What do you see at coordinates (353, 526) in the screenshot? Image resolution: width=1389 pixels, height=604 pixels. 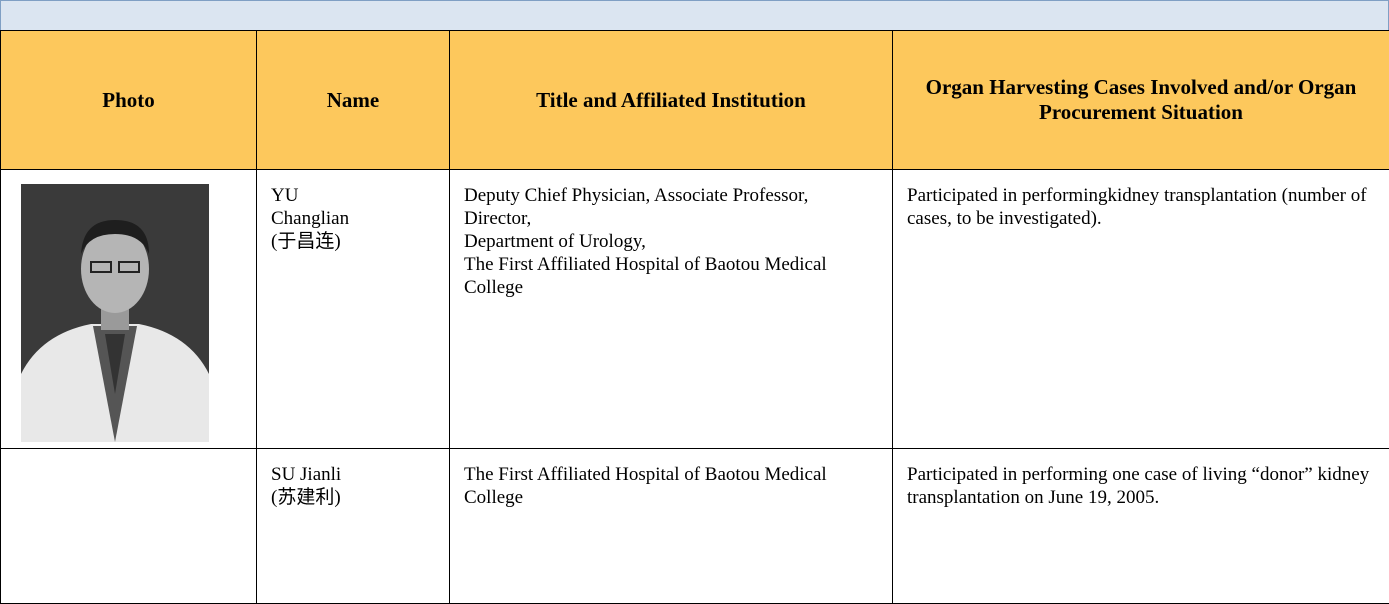 I see `name-cell: SU Jianli(苏建利)` at bounding box center [353, 526].